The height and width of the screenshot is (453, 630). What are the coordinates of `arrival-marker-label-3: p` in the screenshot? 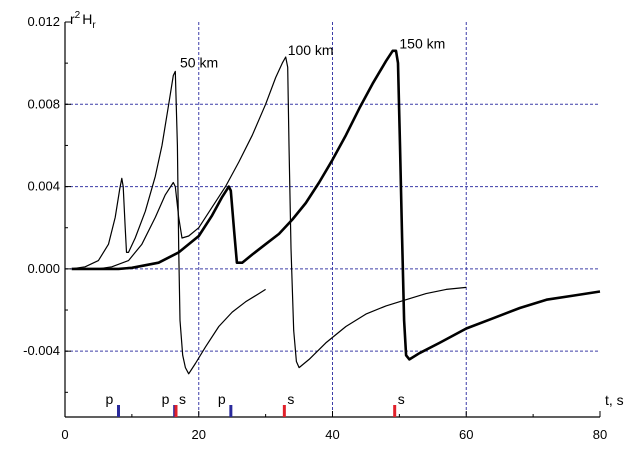 It's located at (222, 399).